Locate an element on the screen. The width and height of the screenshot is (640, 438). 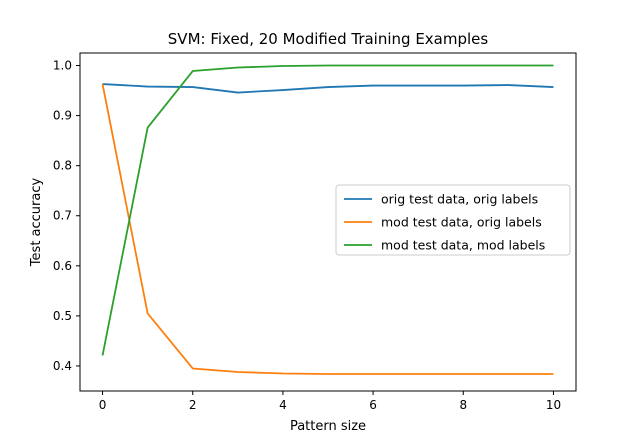
legend-box is located at coordinates (453, 220).